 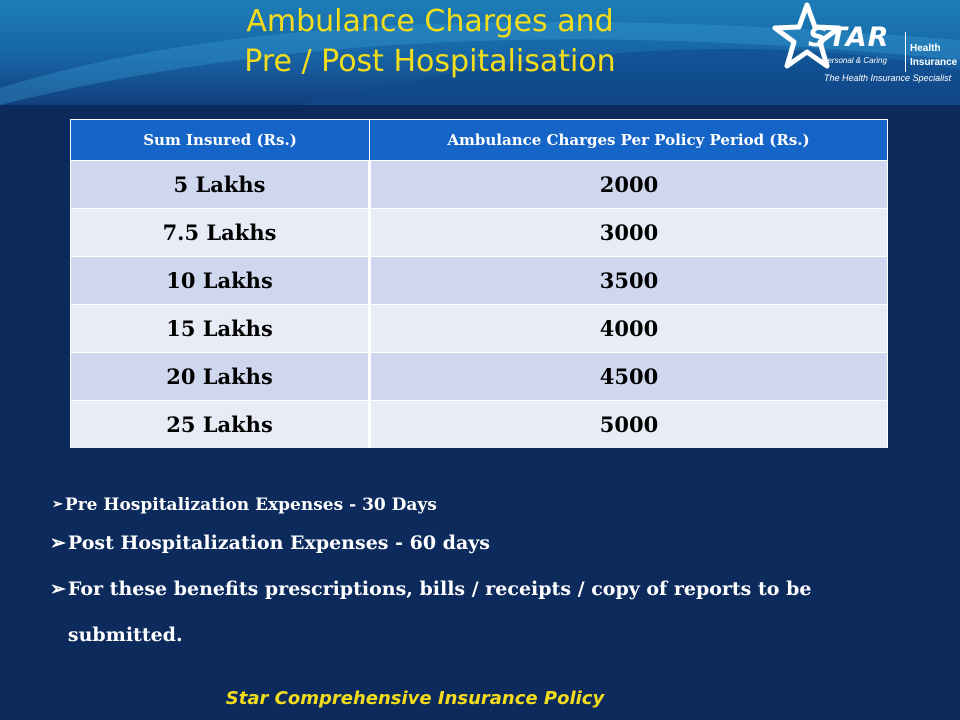 What do you see at coordinates (415, 698) in the screenshot?
I see `footer-policy-name: Star Comprehensive Insurance Policy` at bounding box center [415, 698].